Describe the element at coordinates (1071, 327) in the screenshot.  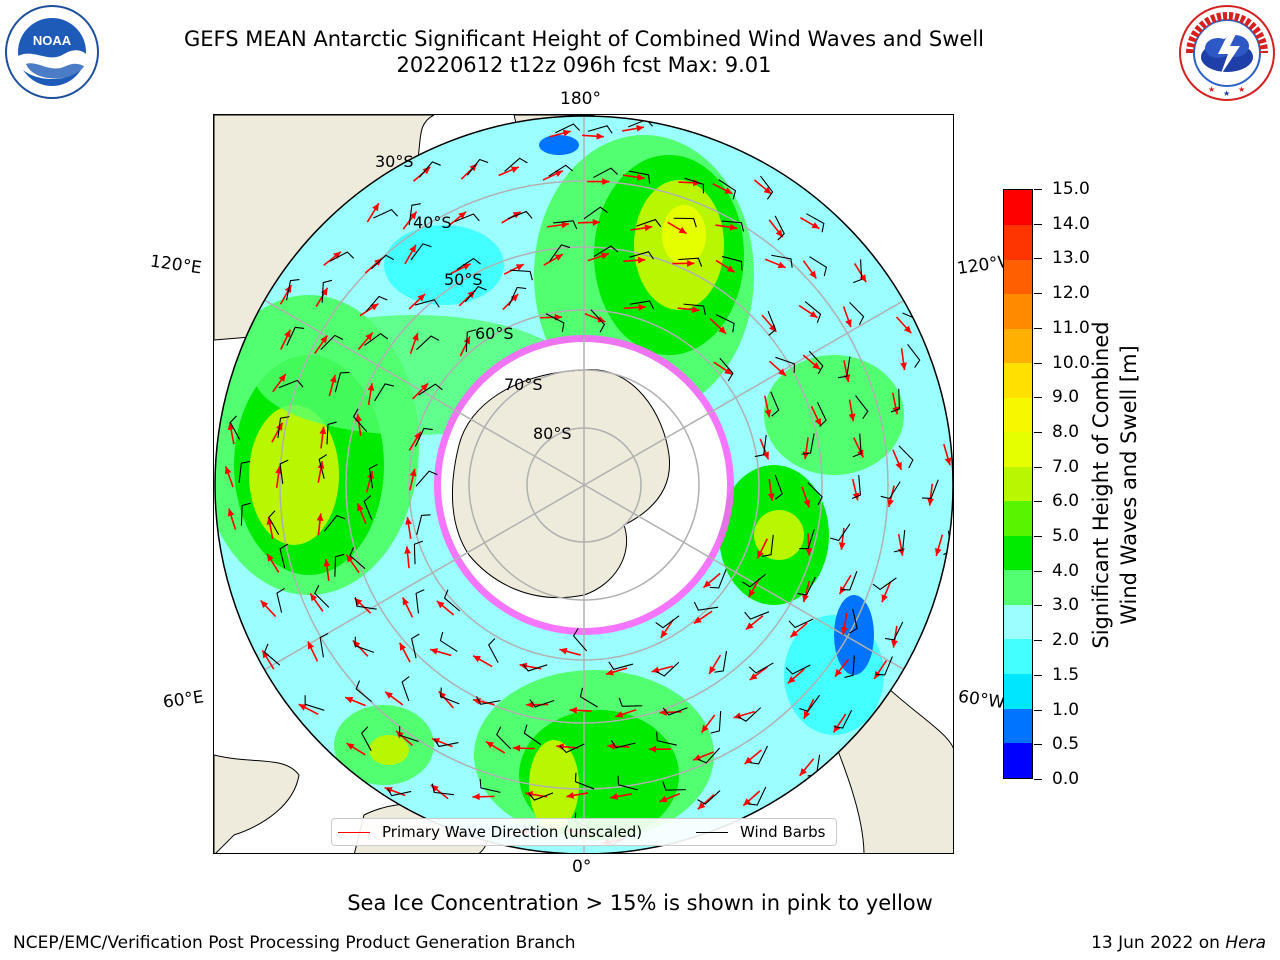
I see `colorbar-tick-label: 11.0` at that location.